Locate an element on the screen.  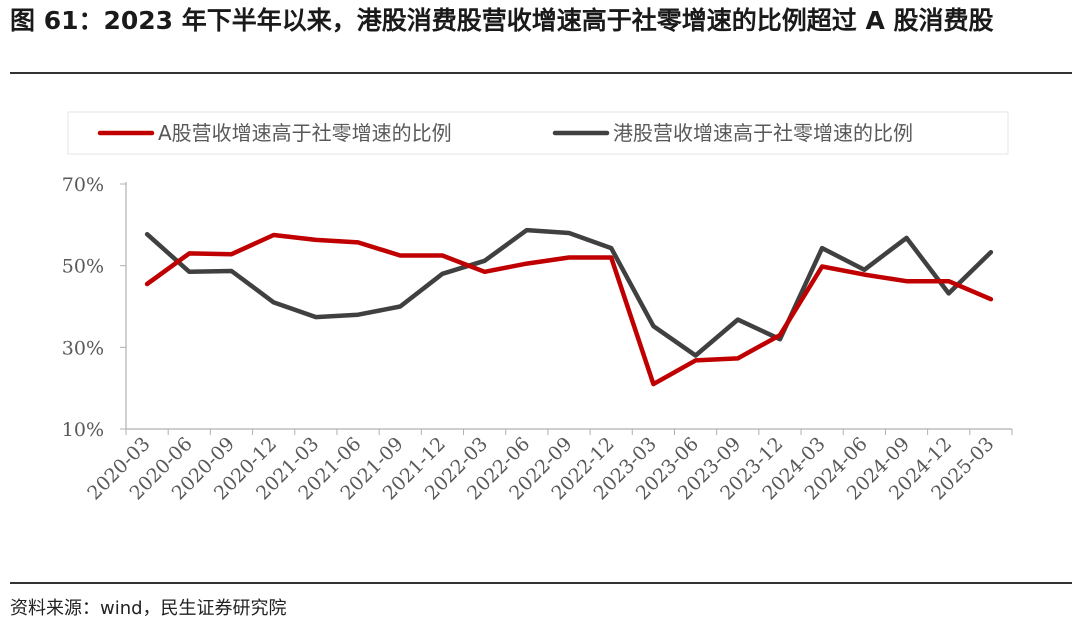
legend-label-2: 港股营收增速高于社零增速的比例 is located at coordinates (763, 133).